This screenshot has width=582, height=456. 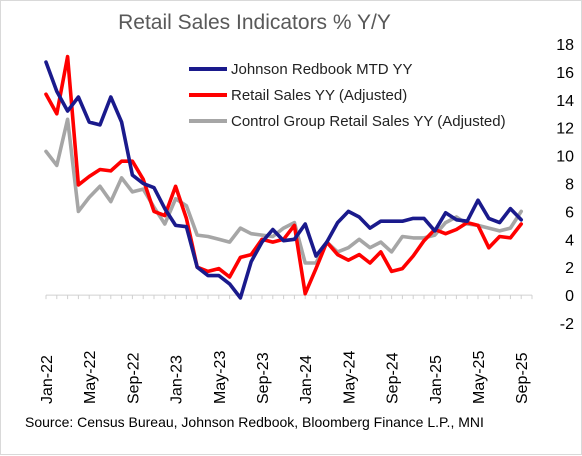 I want to click on x-tick-label: Sep-25, so click(x=522, y=378).